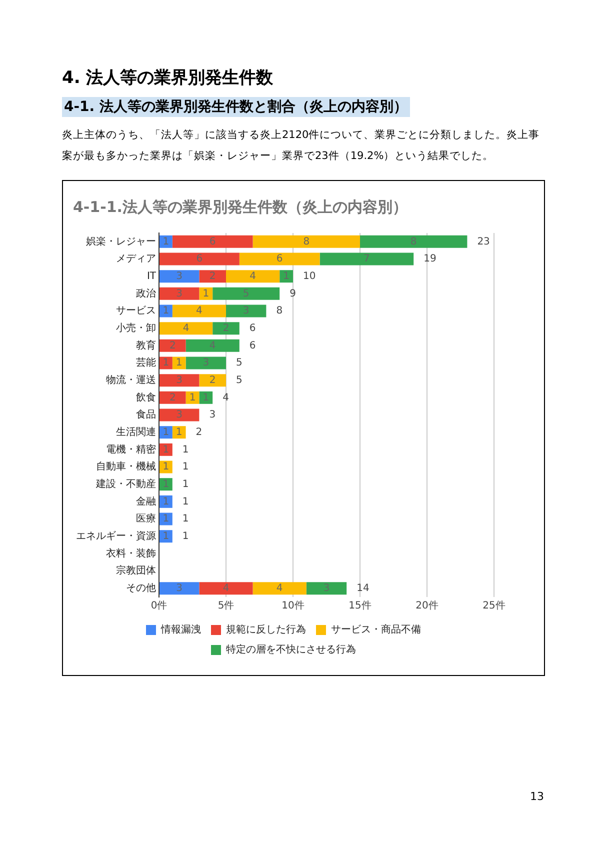 This screenshot has height=846, width=599. I want to click on total-label: 8, so click(279, 311).